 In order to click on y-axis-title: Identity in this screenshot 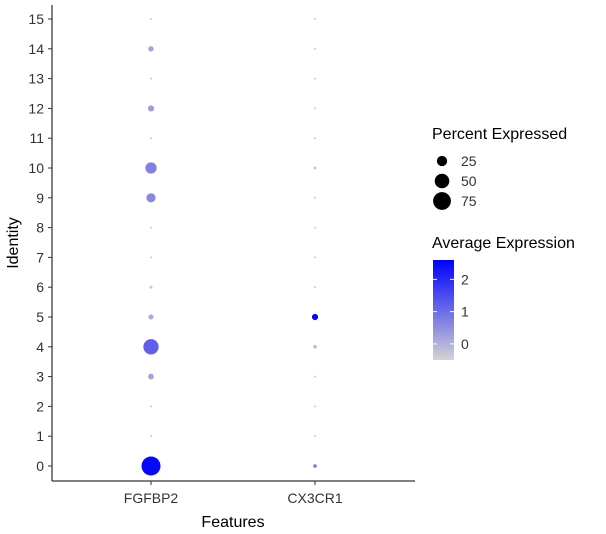, I will do `click(13, 243)`.